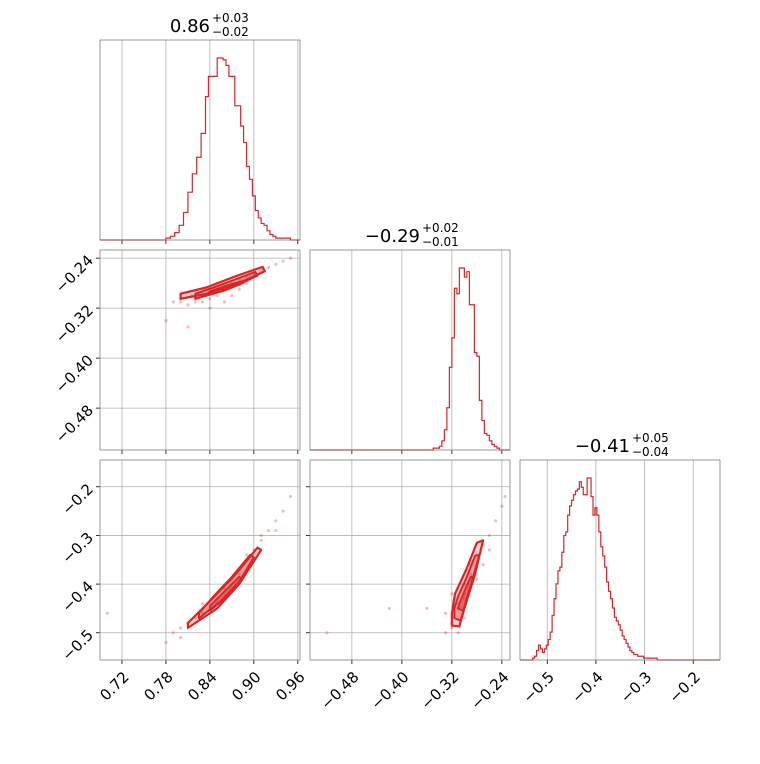 The height and width of the screenshot is (764, 760). What do you see at coordinates (636, 687) in the screenshot?
I see `x-tick-label-2-2: −0.3` at bounding box center [636, 687].